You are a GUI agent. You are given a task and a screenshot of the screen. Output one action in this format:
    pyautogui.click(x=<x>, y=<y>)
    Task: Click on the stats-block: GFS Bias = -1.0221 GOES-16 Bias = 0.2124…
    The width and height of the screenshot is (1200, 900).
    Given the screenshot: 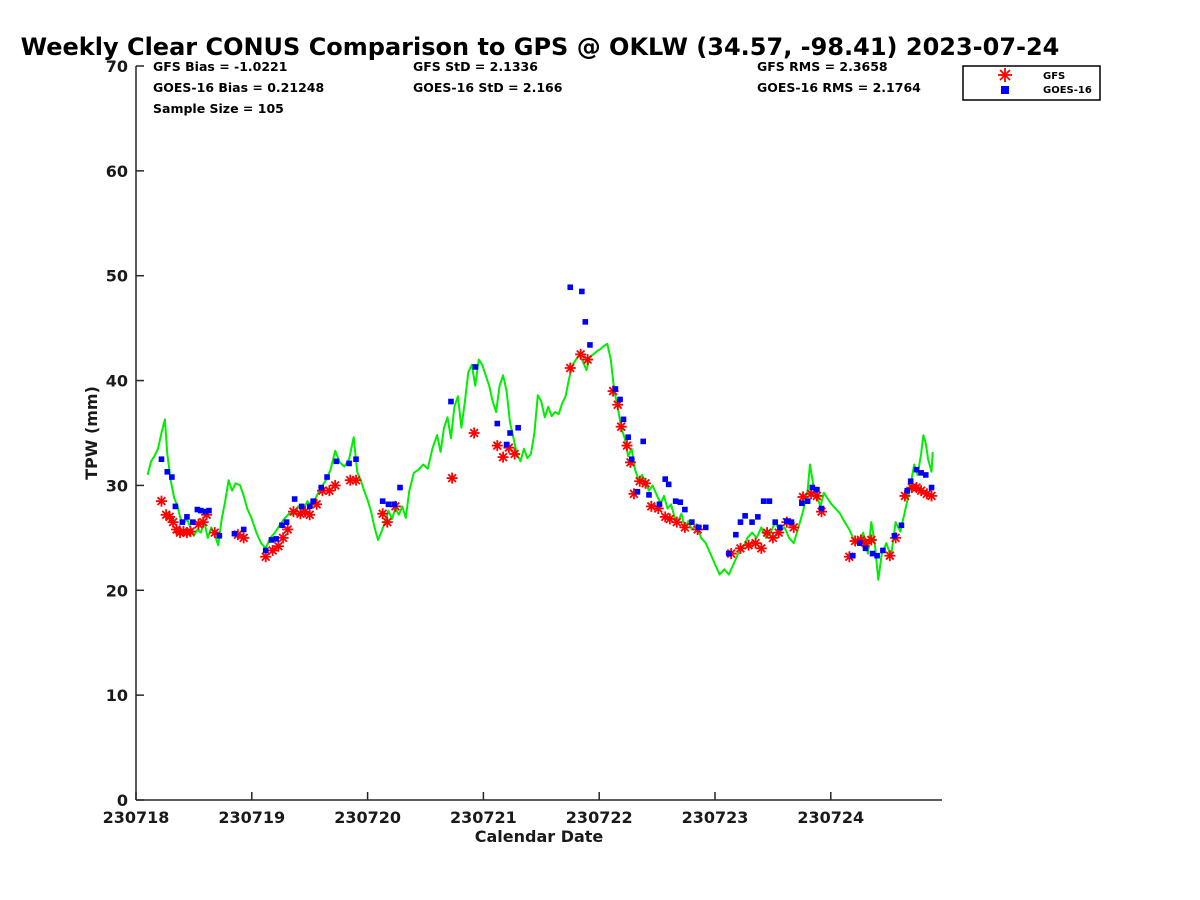 What is the action you would take?
    pyautogui.click(x=537, y=87)
    